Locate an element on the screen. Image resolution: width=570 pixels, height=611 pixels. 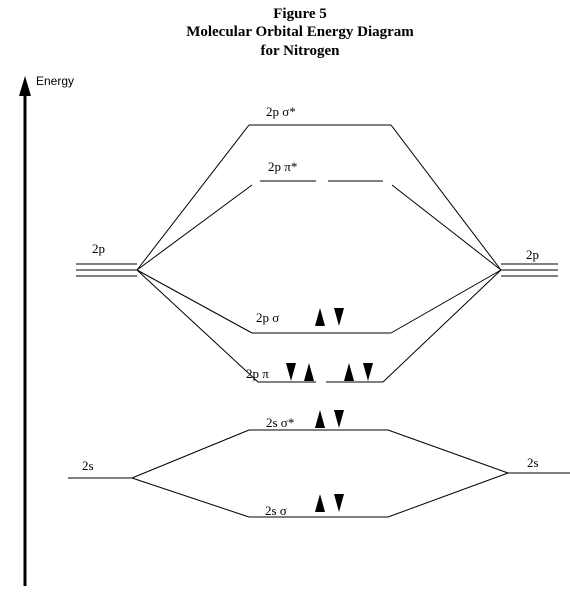
figure-number: Figure 5 is located at coordinates (300, 14).